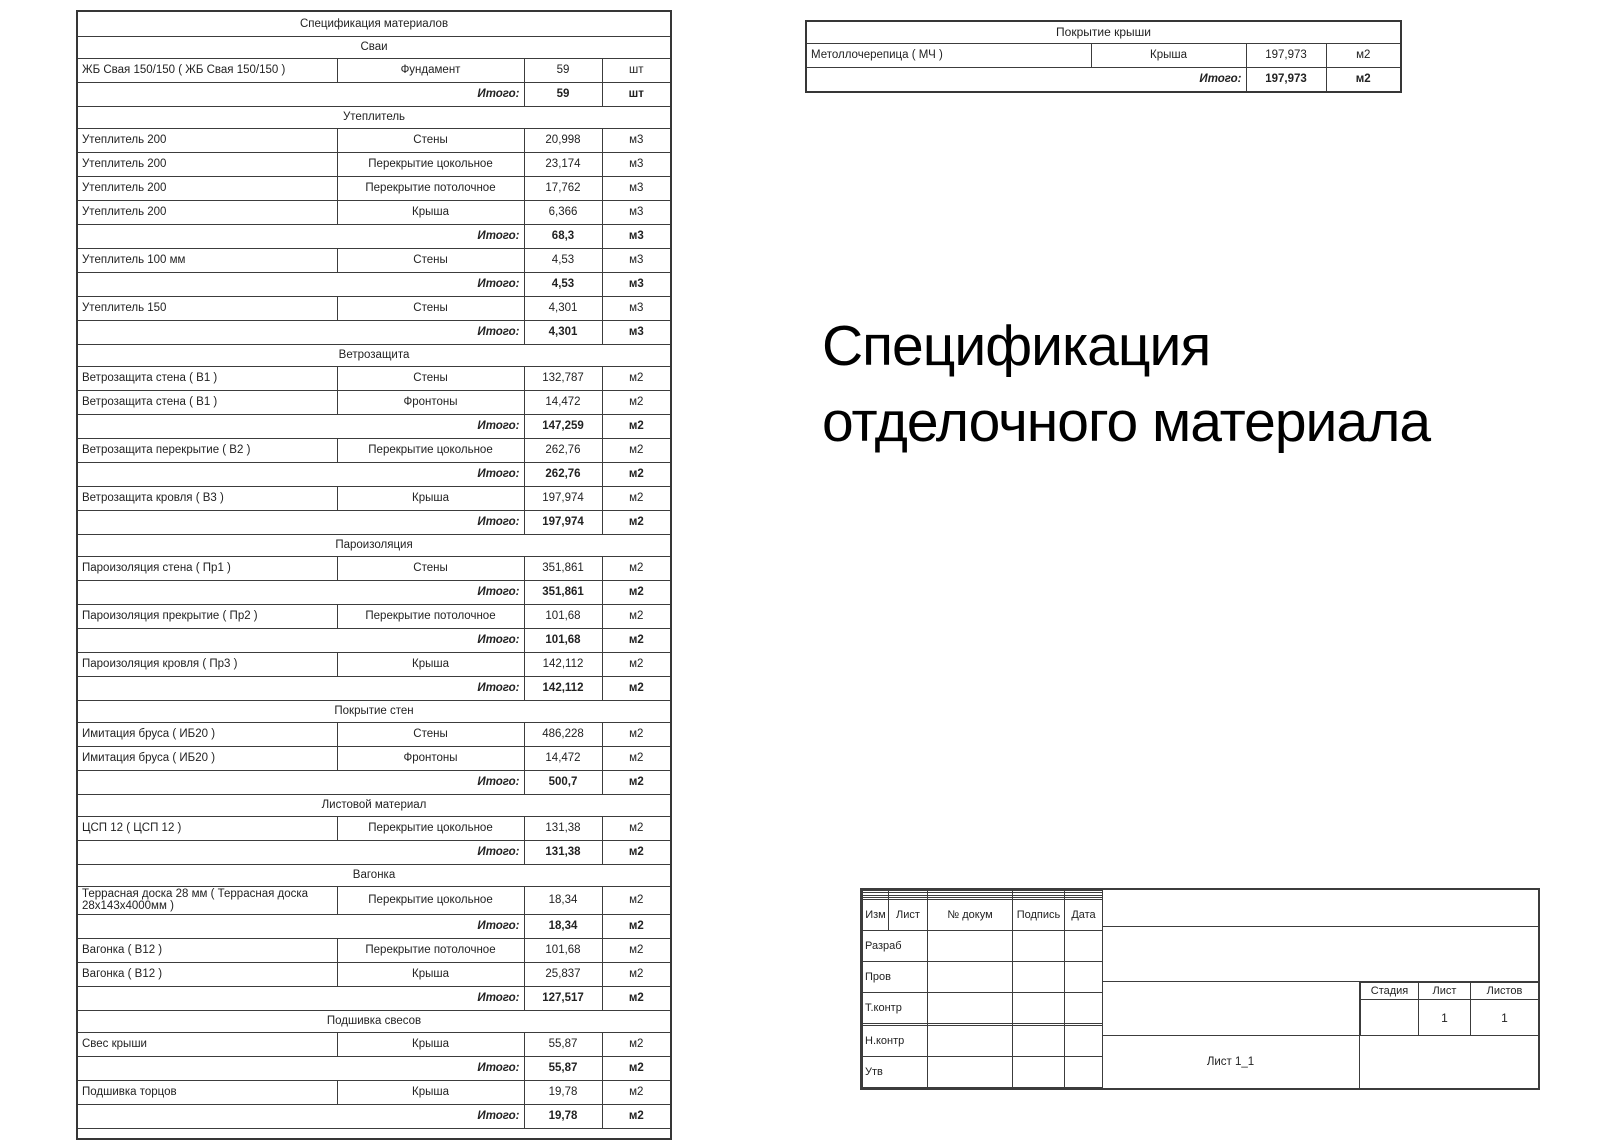  I want to click on material-name: Ветрозащита перекрытие ( В2 ), so click(207, 450).